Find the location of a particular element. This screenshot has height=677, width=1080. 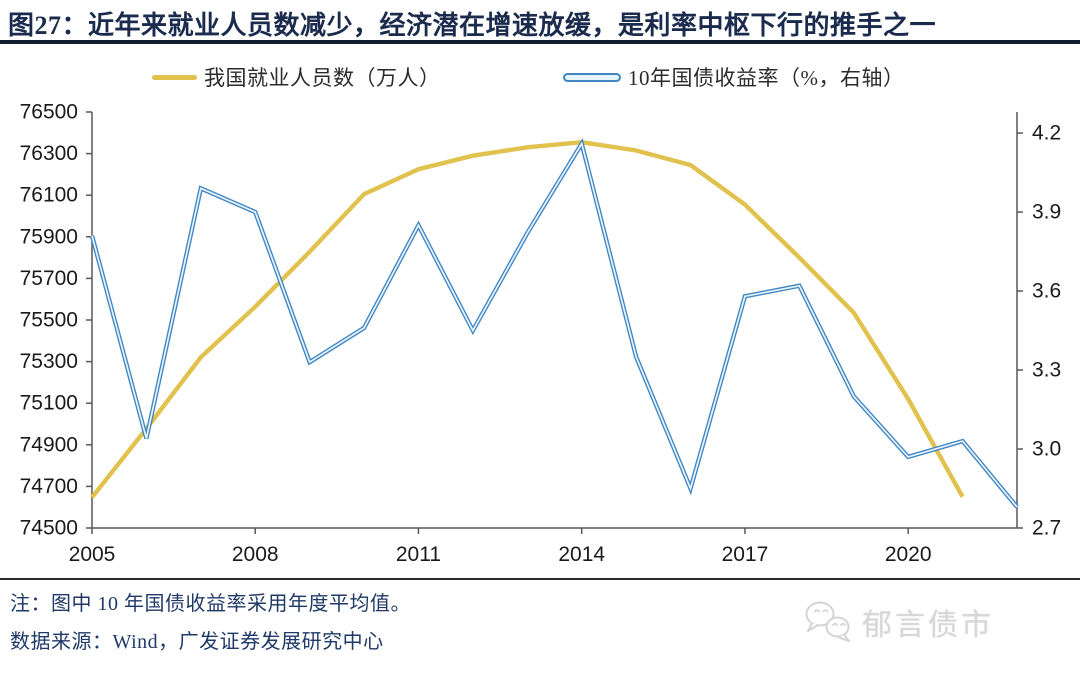

left-axis-tick-label: 74700 is located at coordinates (49, 486).